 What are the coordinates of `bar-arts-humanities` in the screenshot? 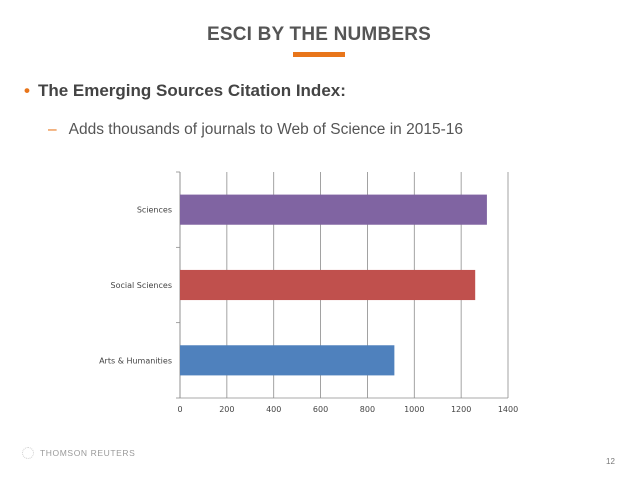 It's located at (287, 360).